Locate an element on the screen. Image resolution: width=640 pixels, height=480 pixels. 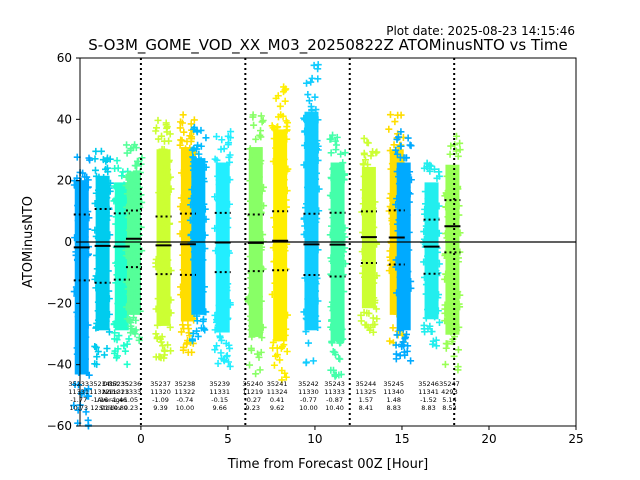
y-axis: −60 −40 −20 0 20 40 60 is located at coordinates (63, 242).